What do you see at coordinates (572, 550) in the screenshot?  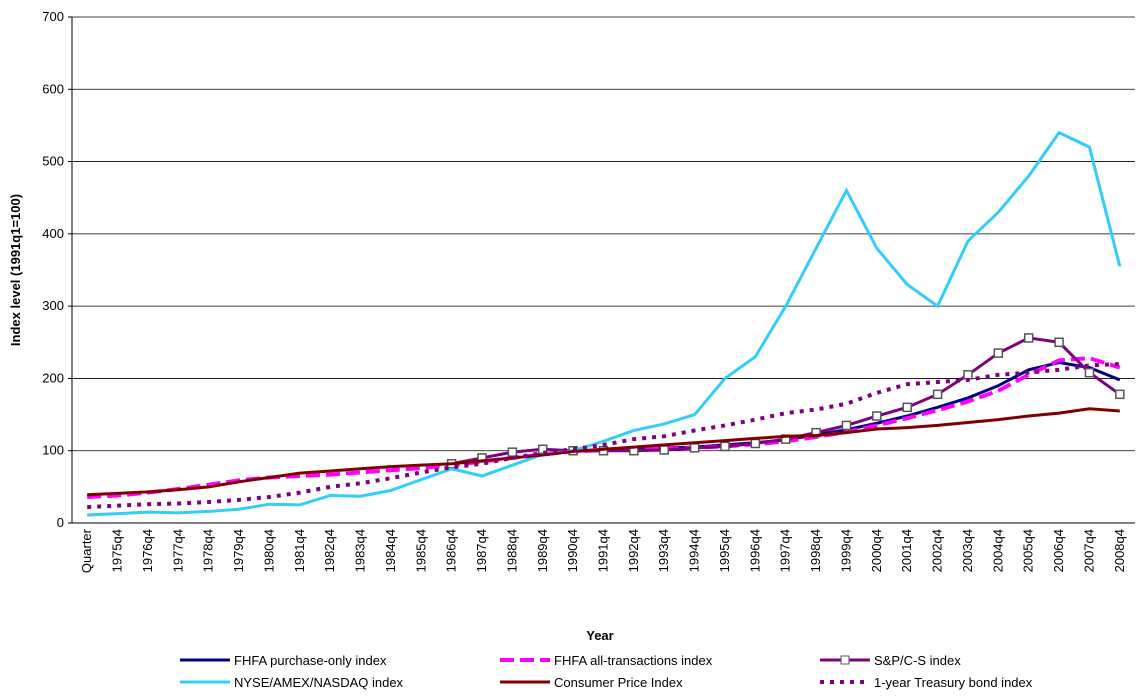 I see `x-tick-label: 1990q4` at bounding box center [572, 550].